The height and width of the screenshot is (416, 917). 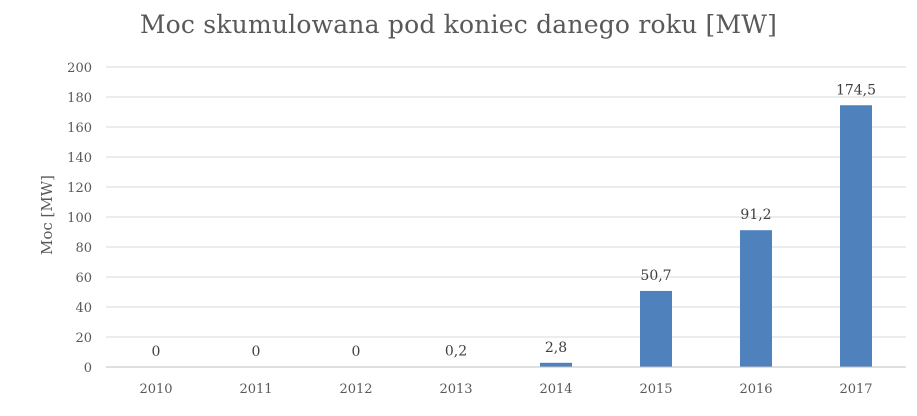 I want to click on bar-2015, so click(x=656, y=328).